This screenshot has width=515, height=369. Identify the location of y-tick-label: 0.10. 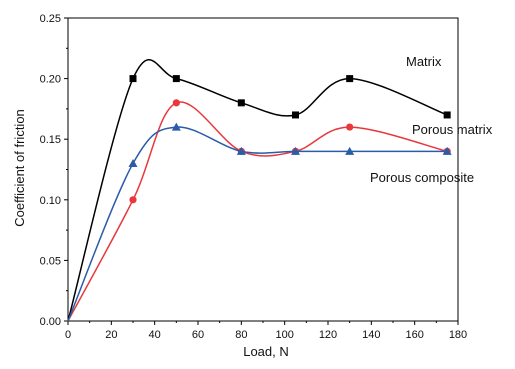
(50, 201).